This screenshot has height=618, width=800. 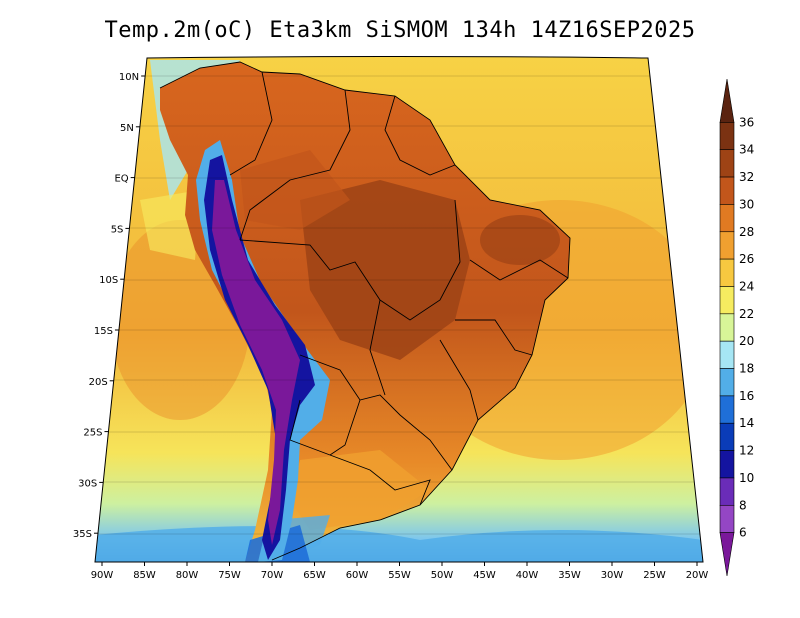 I want to click on colorbar-label: 22, so click(x=746, y=314).